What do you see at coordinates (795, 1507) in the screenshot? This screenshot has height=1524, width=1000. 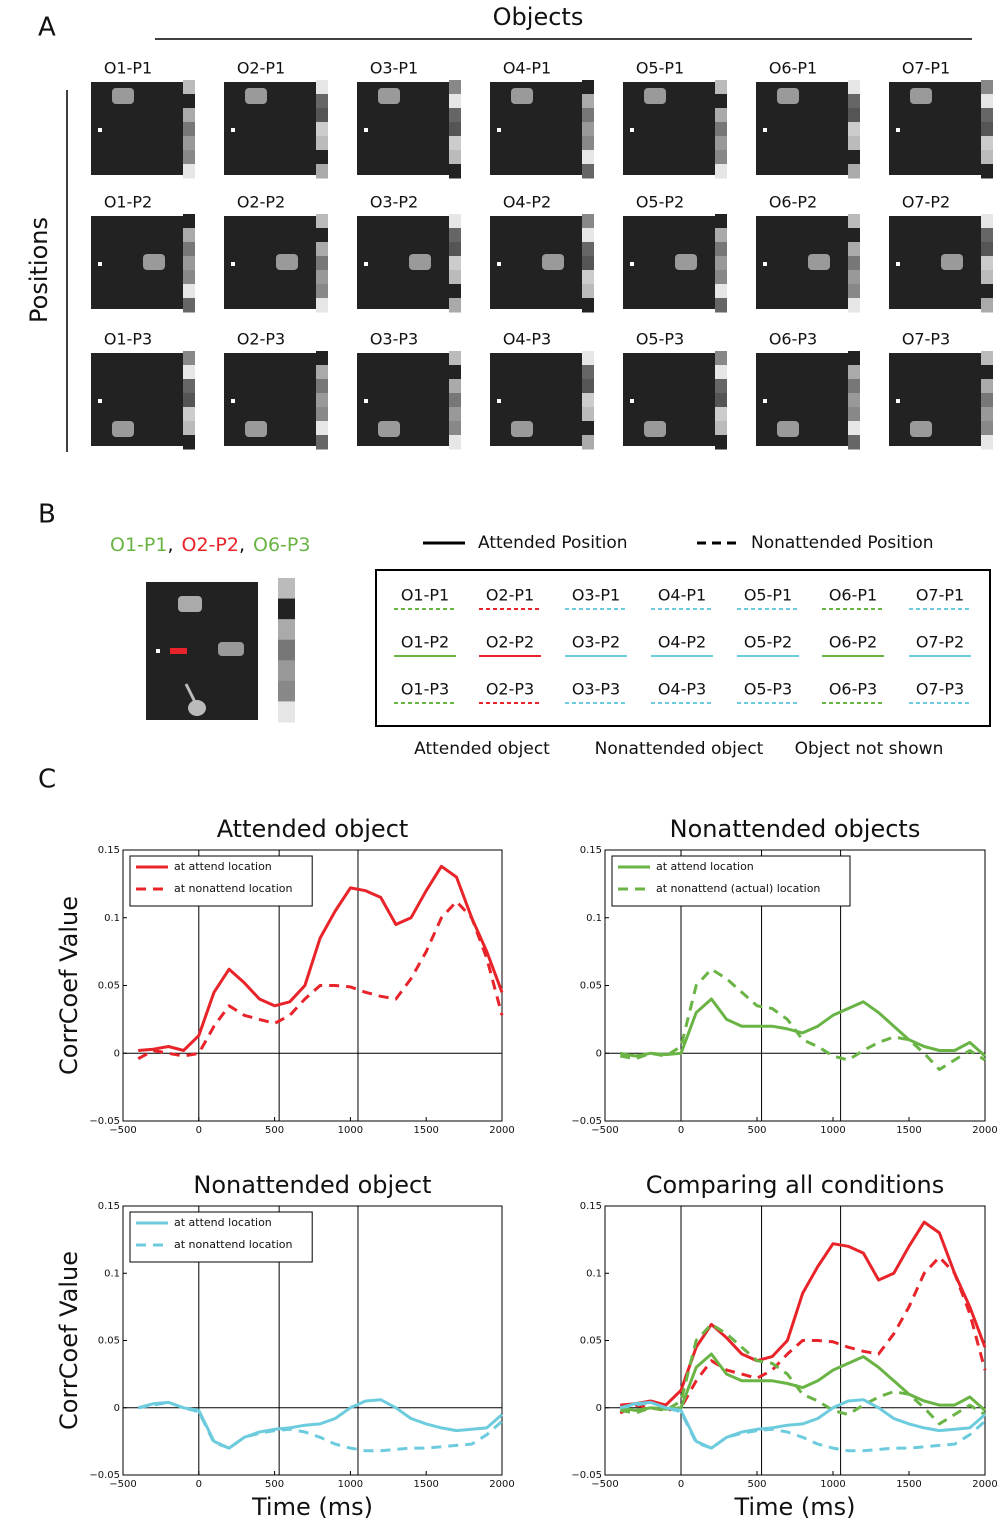 I see `x-axis-label: Time (ms)` at bounding box center [795, 1507].